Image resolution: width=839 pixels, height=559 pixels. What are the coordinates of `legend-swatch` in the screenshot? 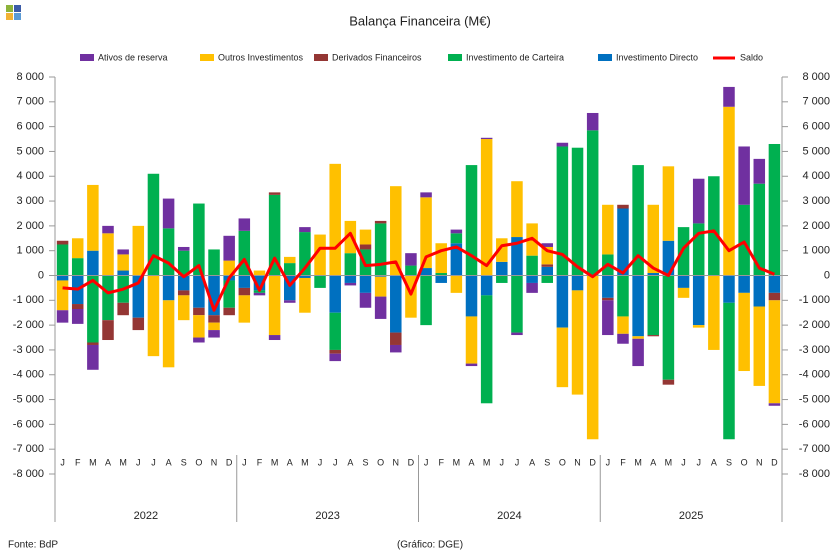 It's located at (605, 57).